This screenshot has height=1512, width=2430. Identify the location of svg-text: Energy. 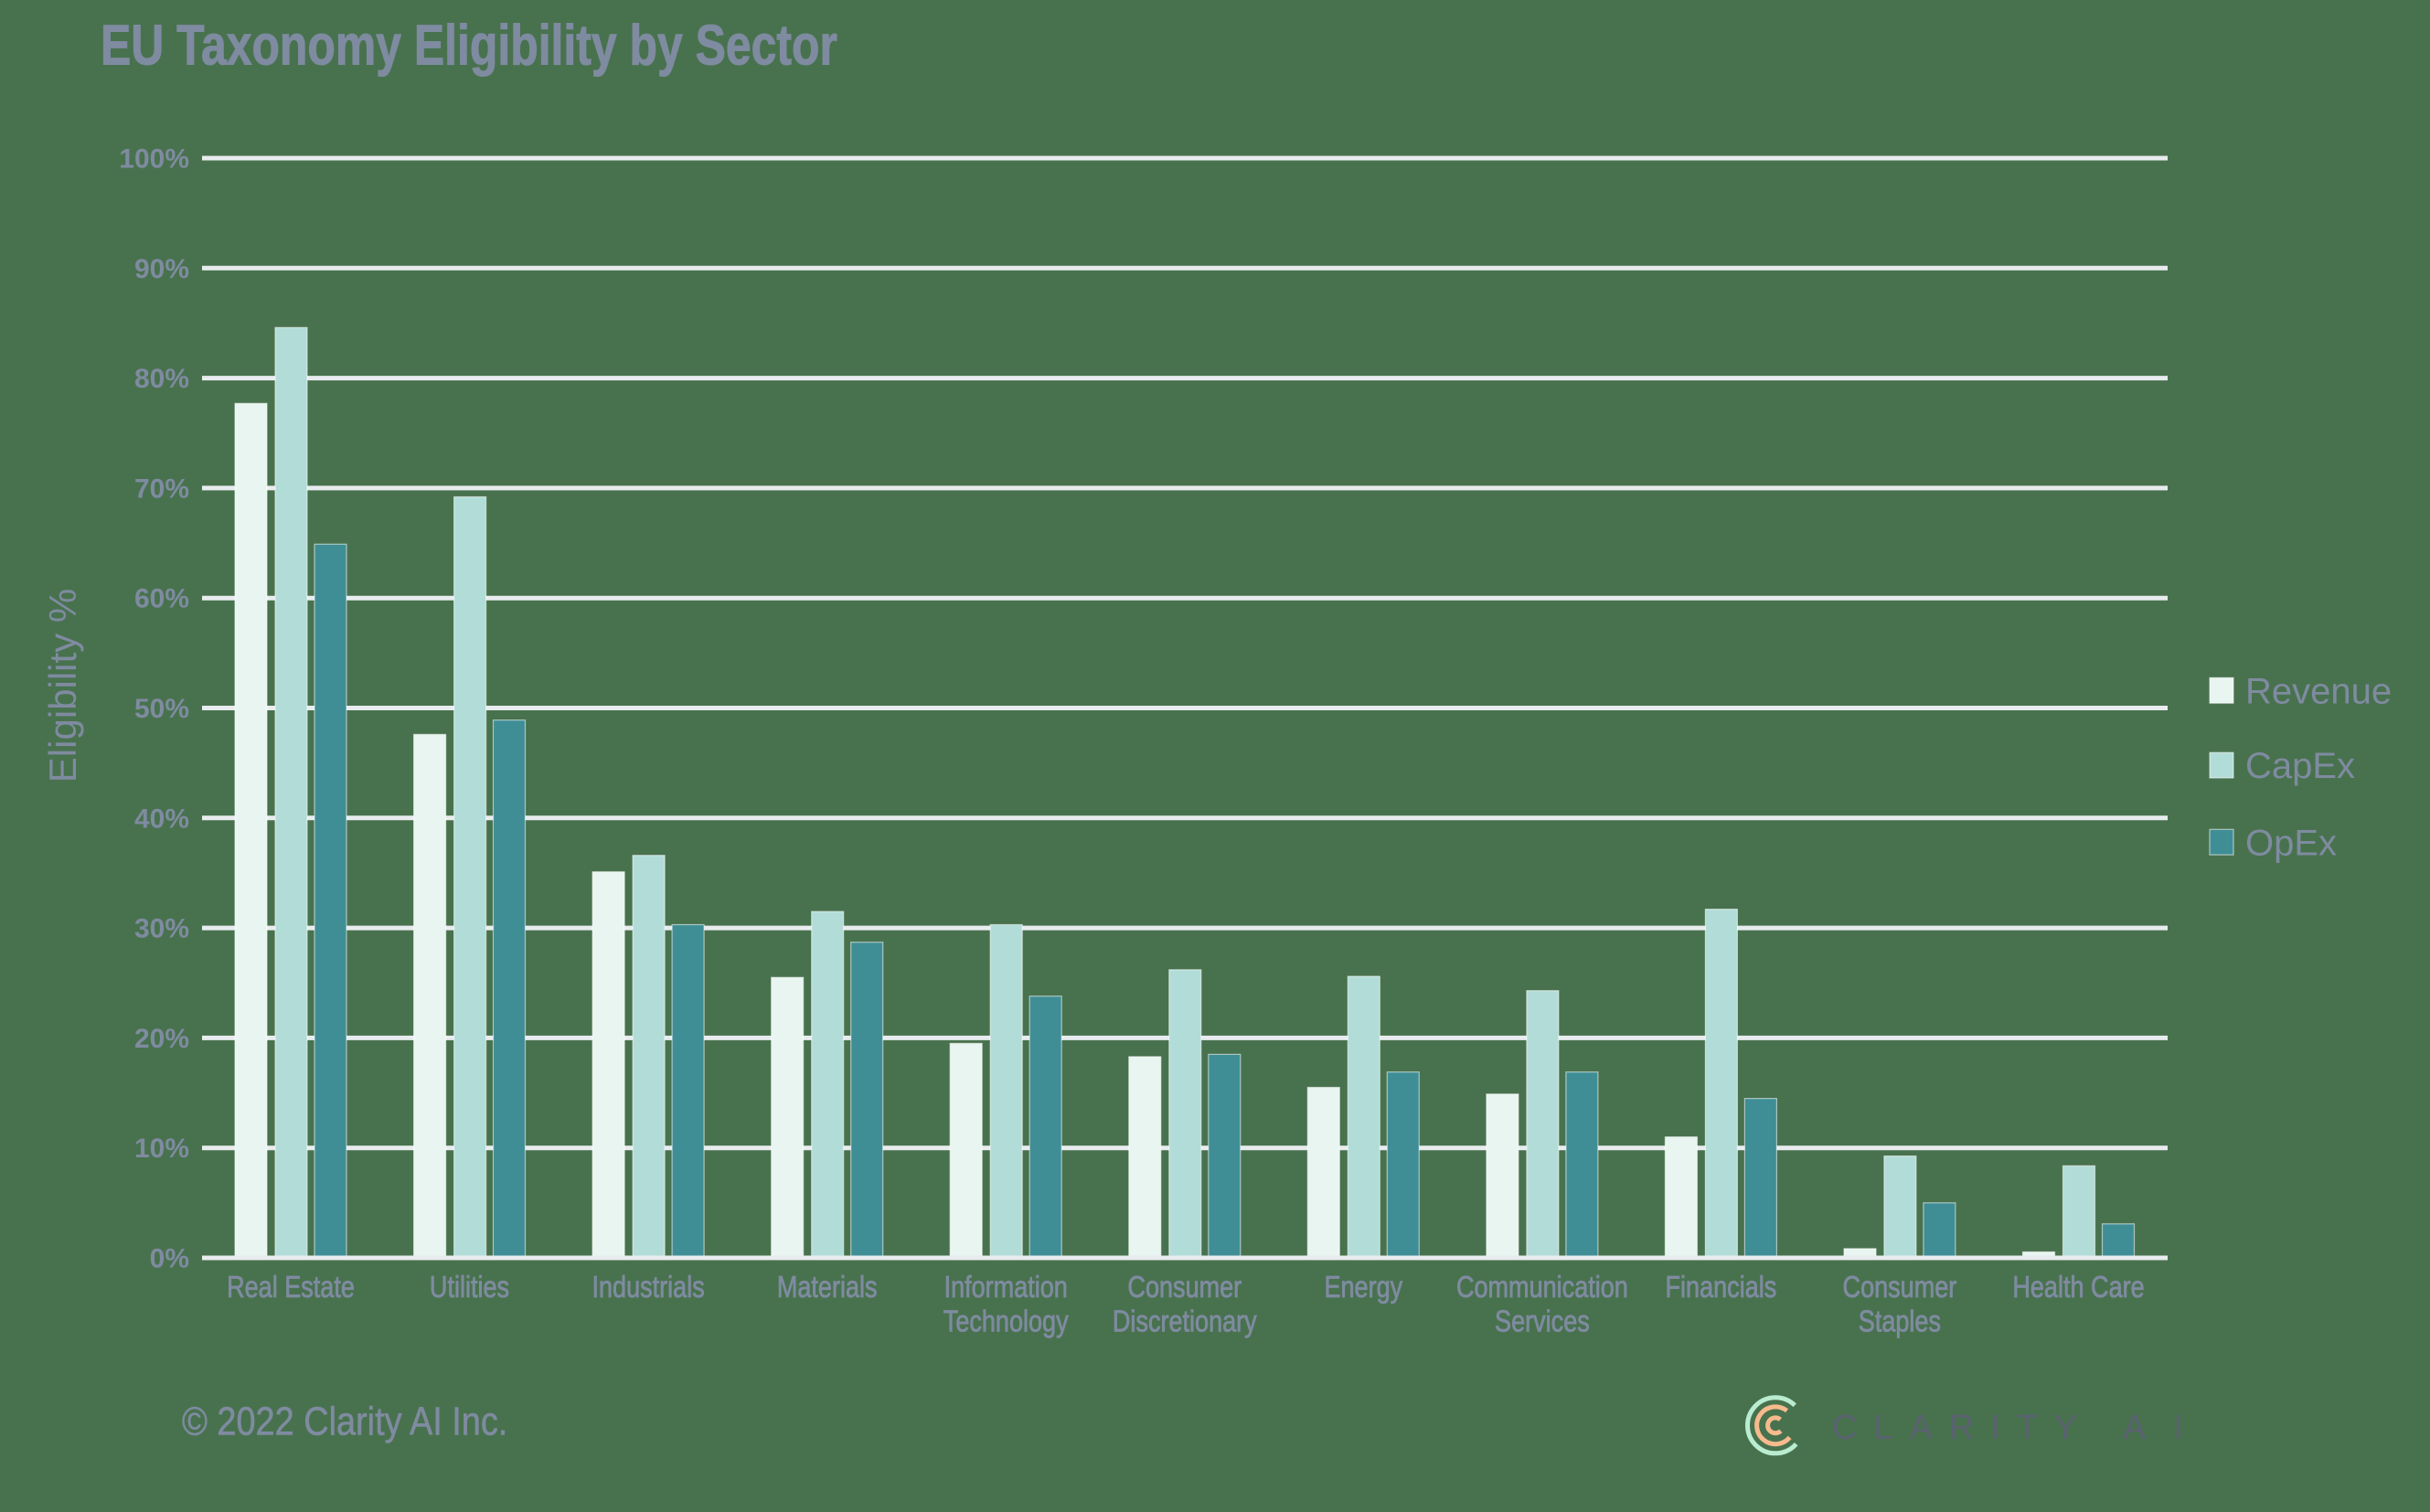
(1364, 1288).